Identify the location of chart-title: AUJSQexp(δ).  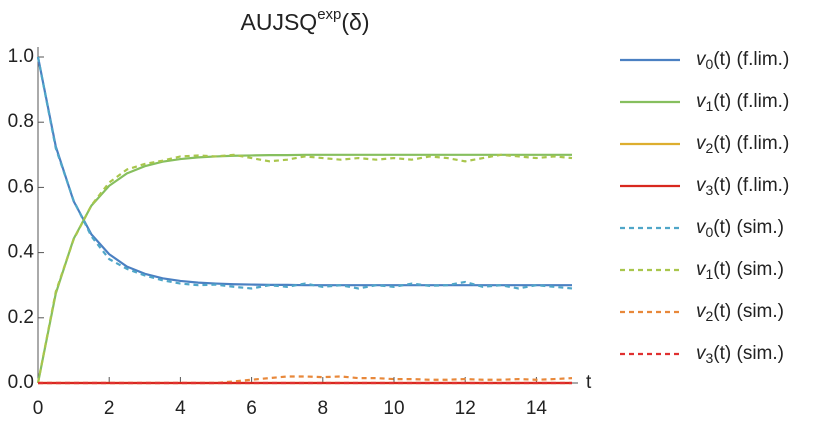
(305, 20).